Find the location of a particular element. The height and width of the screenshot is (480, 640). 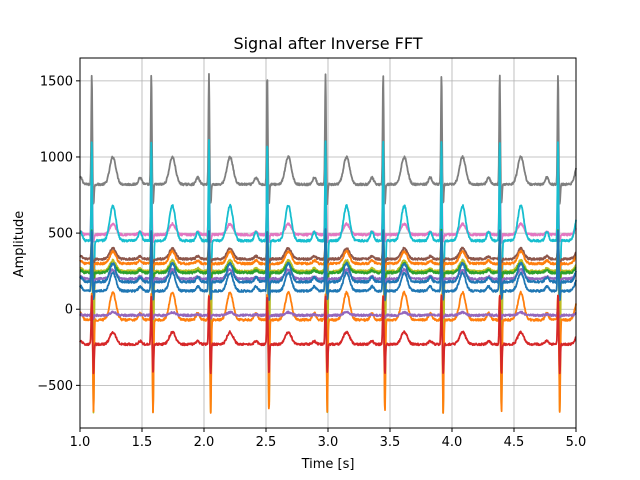

x-tick-label: 4.0 is located at coordinates (452, 442).